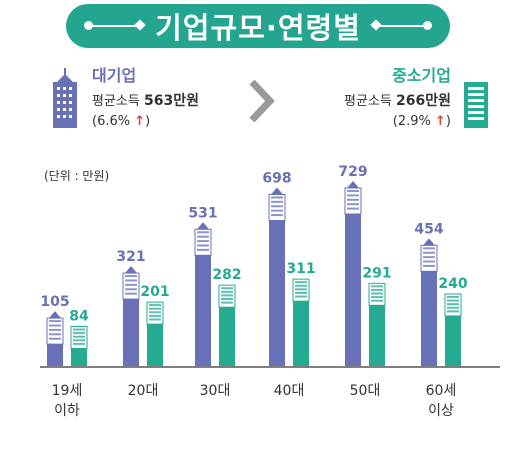  What do you see at coordinates (111, 121) in the screenshot?
I see `legend-large-change-value: (6.6%` at bounding box center [111, 121].